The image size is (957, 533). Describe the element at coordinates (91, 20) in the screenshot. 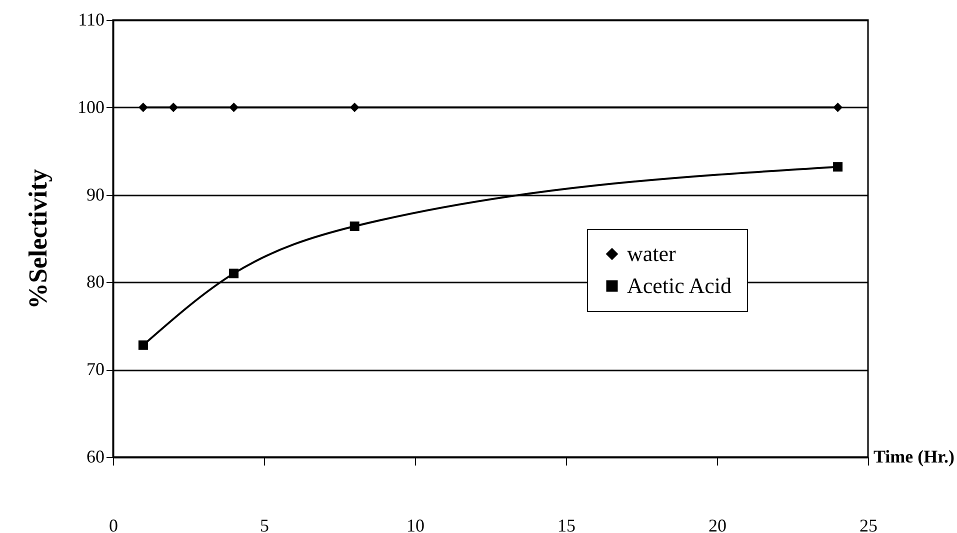

I see `y-tick-label: 110` at that location.